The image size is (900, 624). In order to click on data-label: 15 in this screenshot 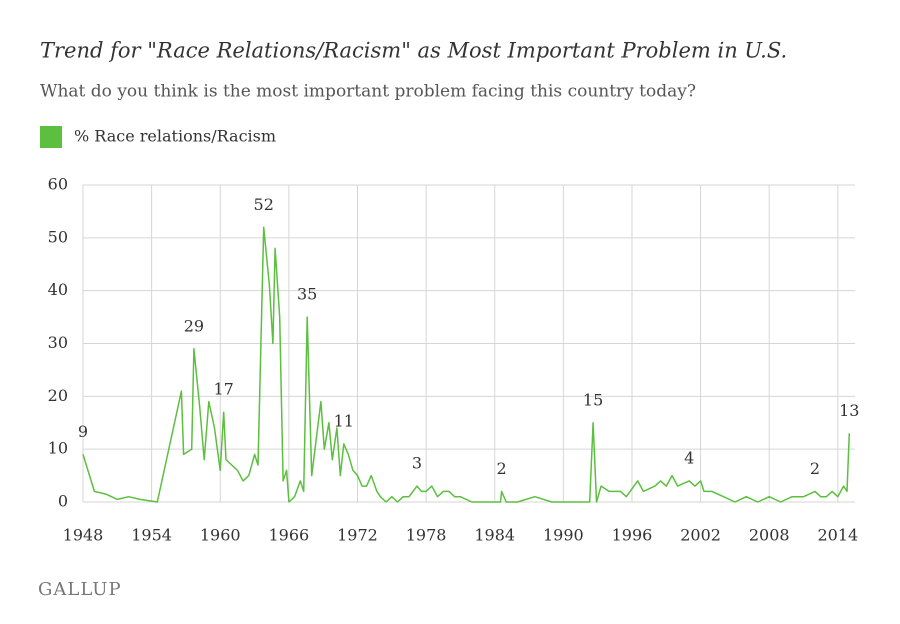, I will do `click(593, 399)`.